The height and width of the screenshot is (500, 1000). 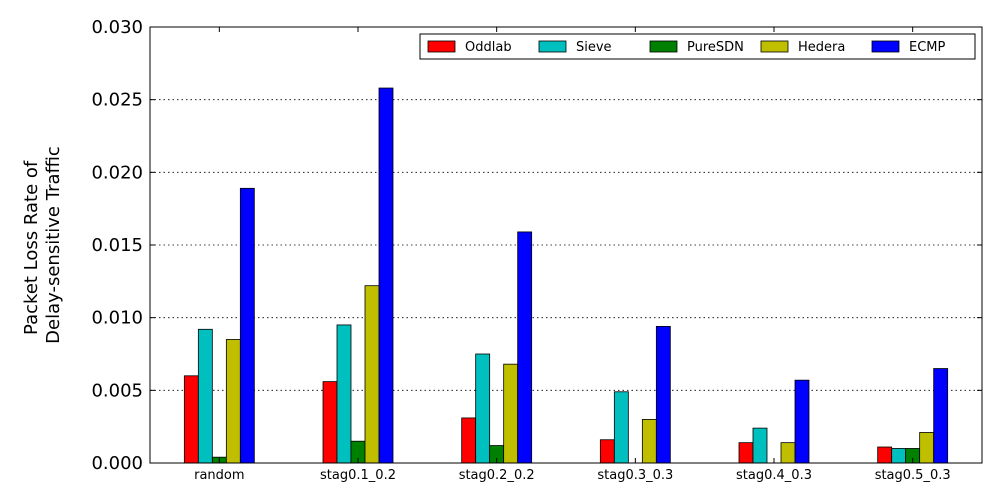 What do you see at coordinates (941, 416) in the screenshot?
I see `bar-ecmp-stag0.5_0.3` at bounding box center [941, 416].